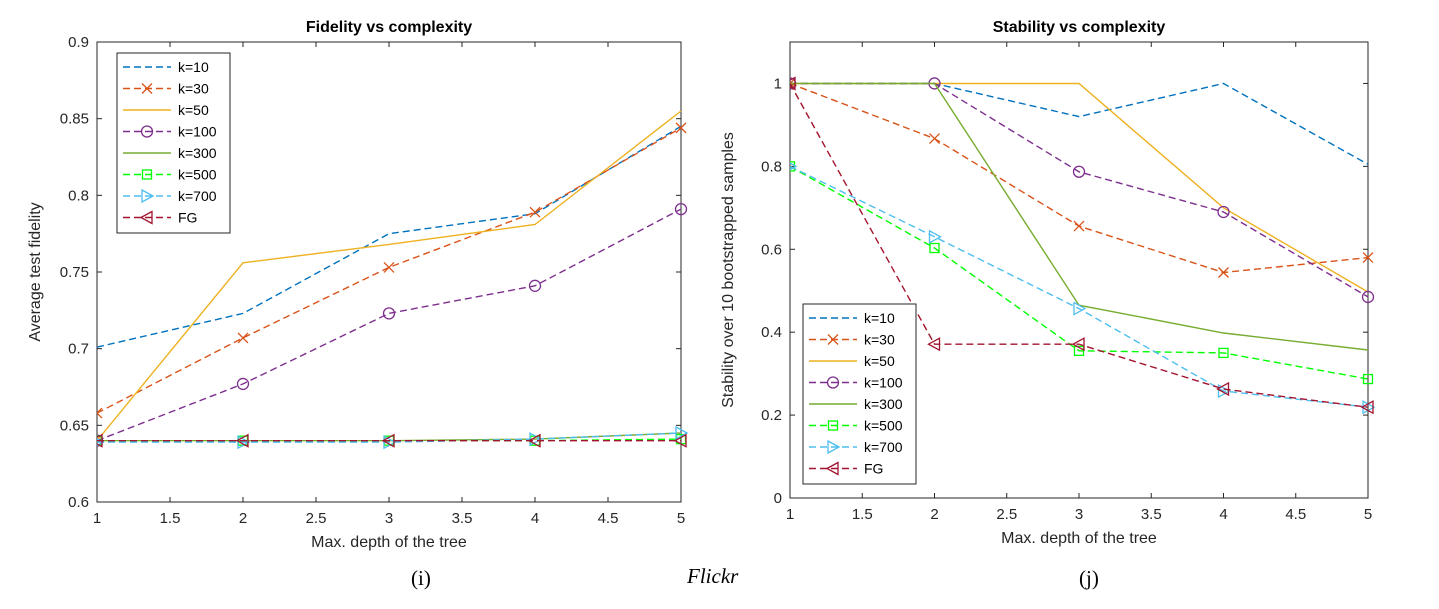 This screenshot has width=1439, height=609. Describe the element at coordinates (74, 119) in the screenshot. I see `y-tick-label: 0.85` at that location.